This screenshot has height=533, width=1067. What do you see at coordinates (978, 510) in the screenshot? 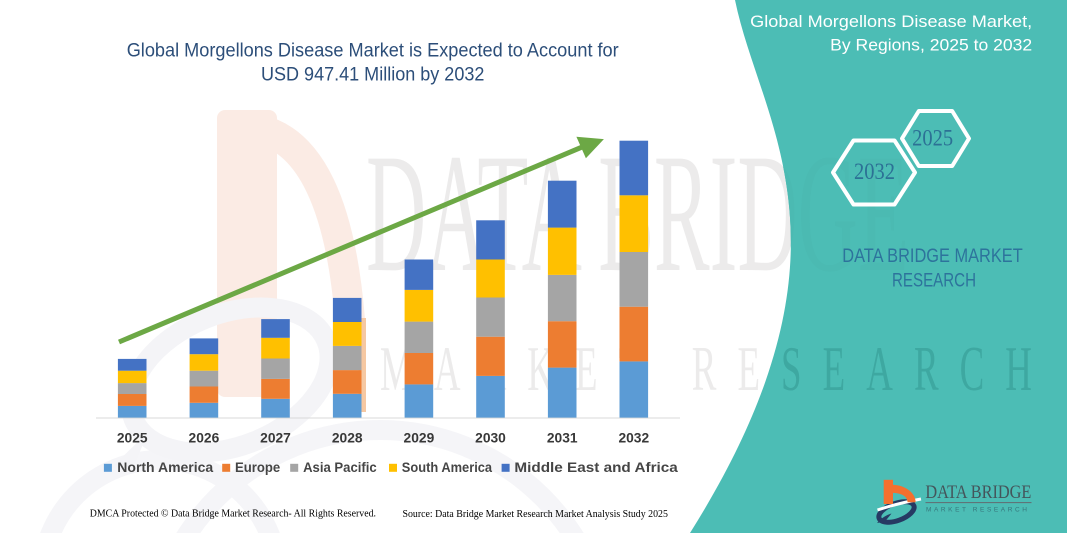
I see `svg-text: MARKET RESEARCH` at bounding box center [978, 510].